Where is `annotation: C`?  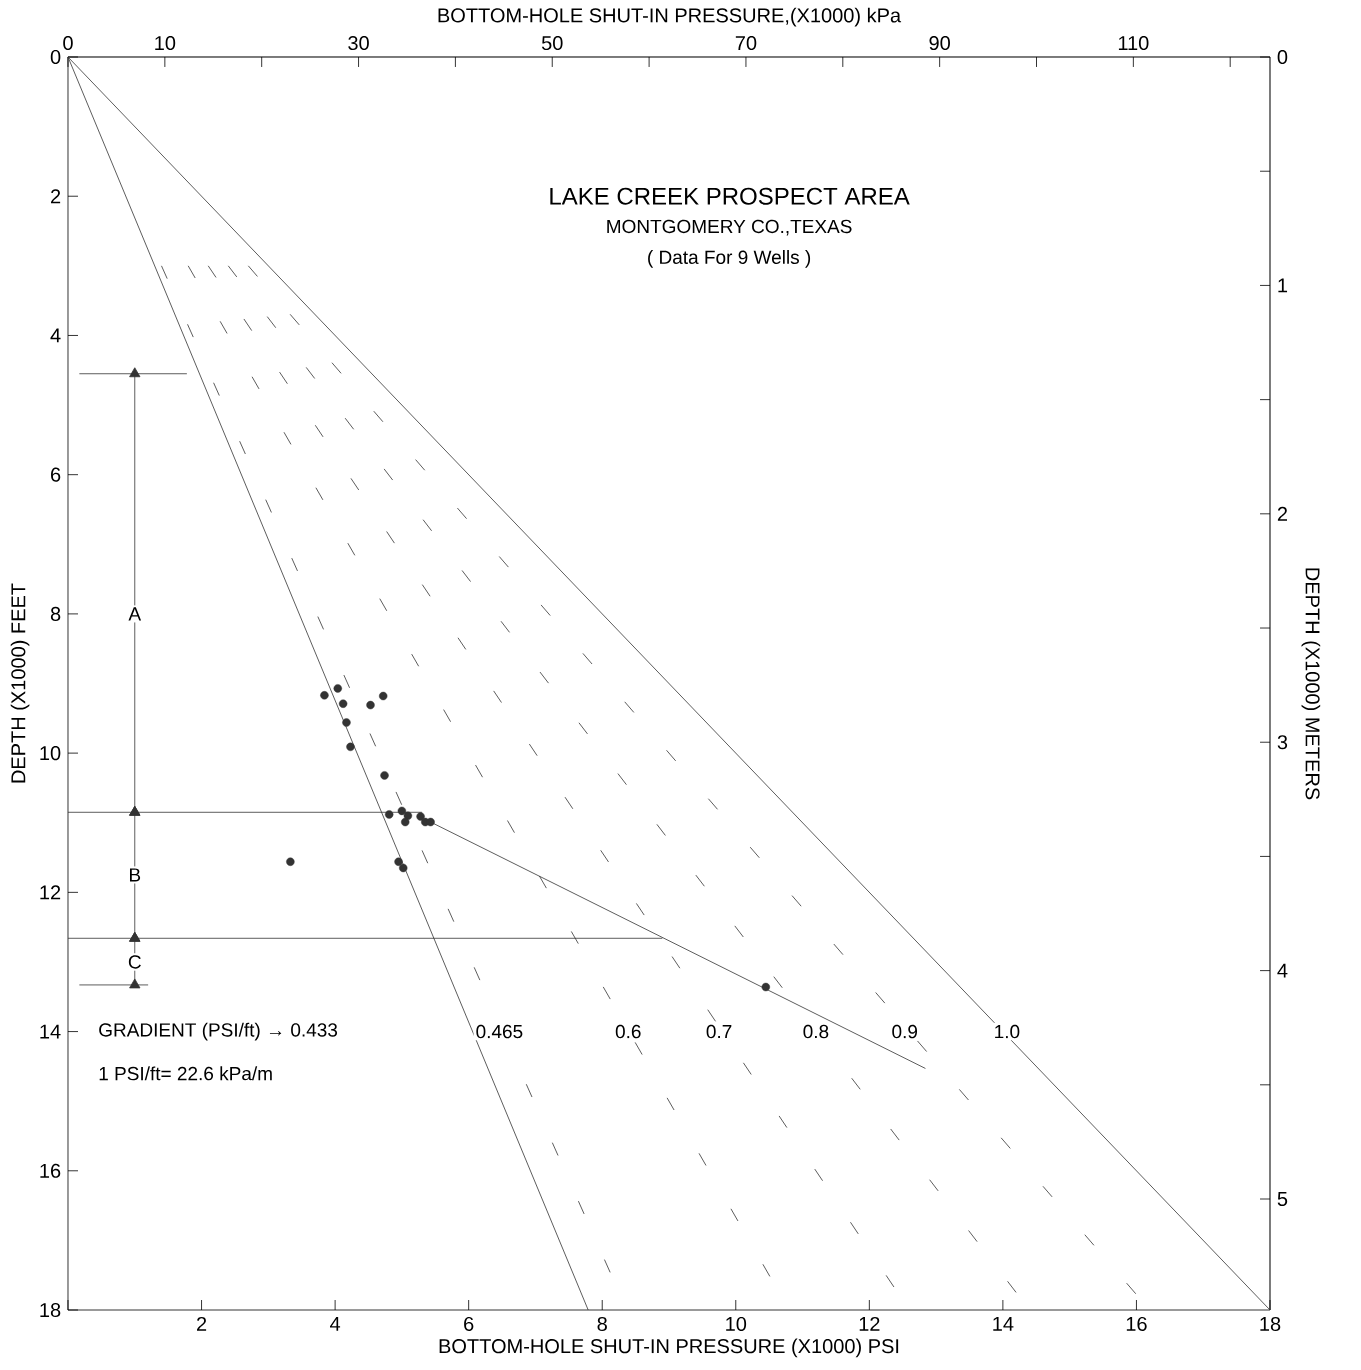
annotation: C is located at coordinates (134, 962).